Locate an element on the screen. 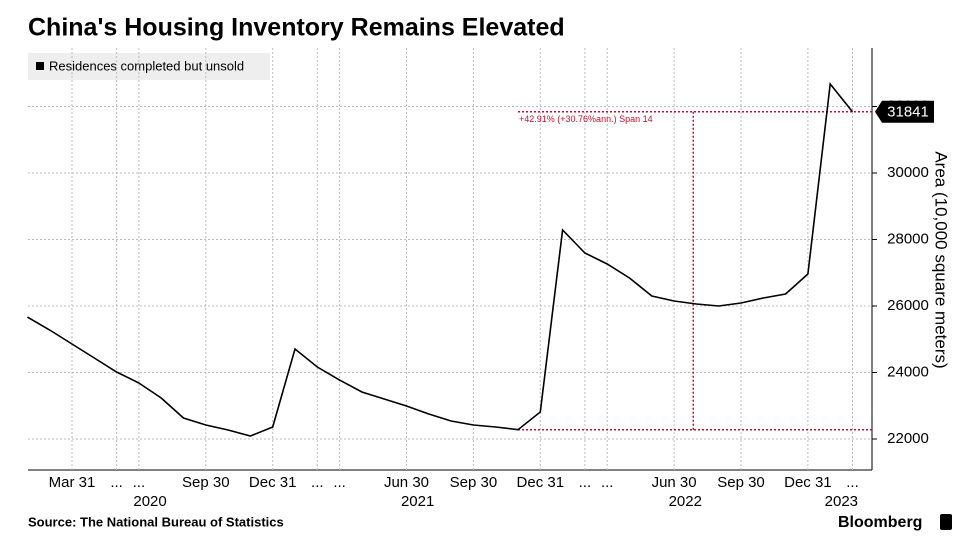 This screenshot has width=975, height=548. y-axis-label: Area (10,000 square meters) is located at coordinates (941, 259).